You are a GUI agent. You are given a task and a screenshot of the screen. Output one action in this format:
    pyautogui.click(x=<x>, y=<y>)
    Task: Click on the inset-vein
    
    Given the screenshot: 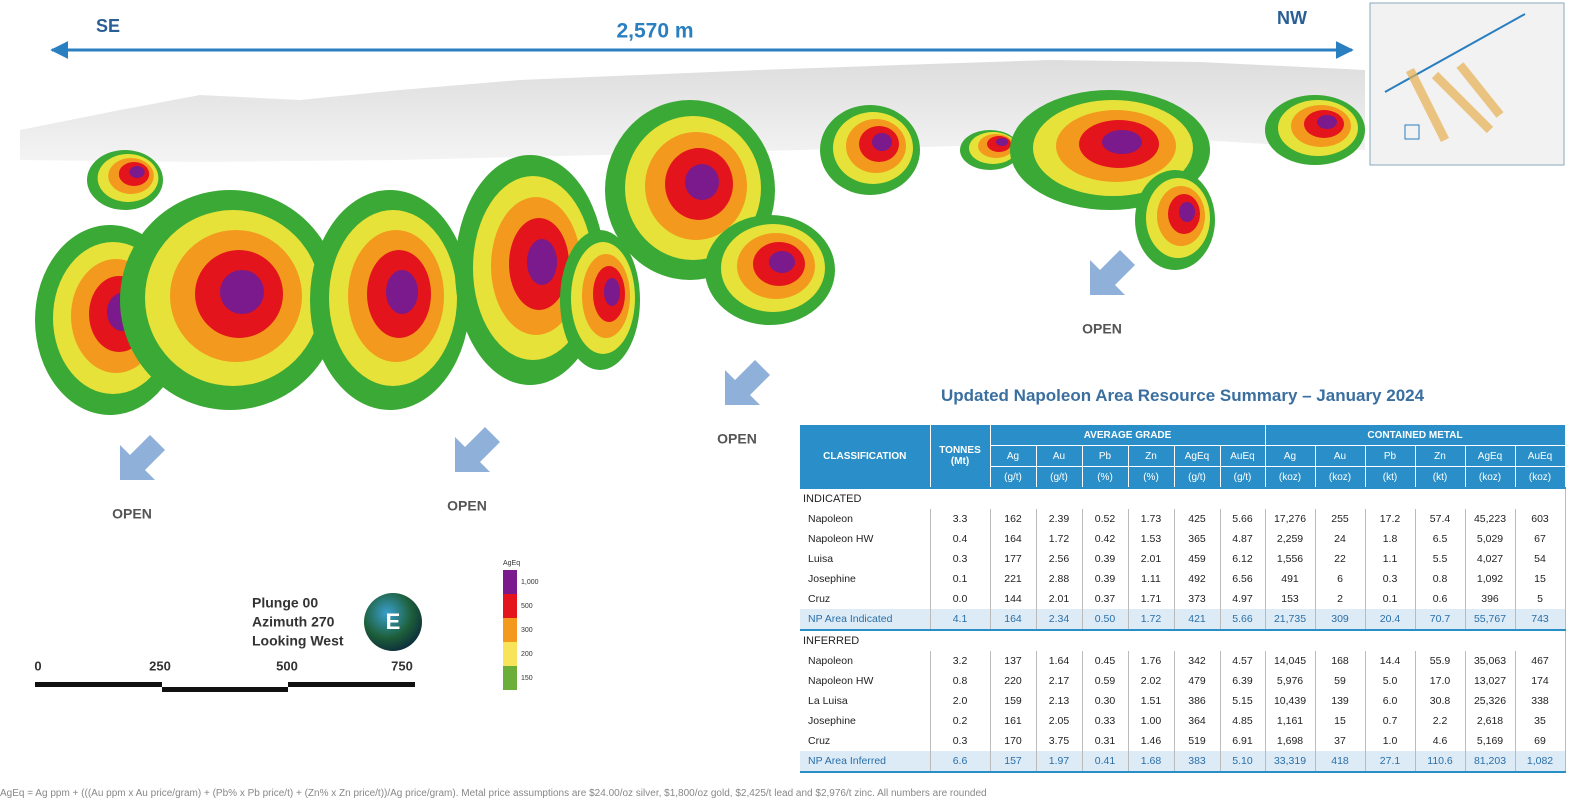 What is the action you would take?
    pyautogui.click(x=1480, y=90)
    